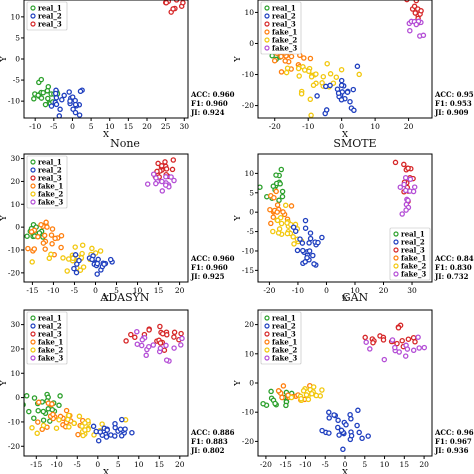 This screenshot has height=474, width=474. Describe the element at coordinates (138, 290) in the screenshot. I see `x-tick-label: 10` at that location.